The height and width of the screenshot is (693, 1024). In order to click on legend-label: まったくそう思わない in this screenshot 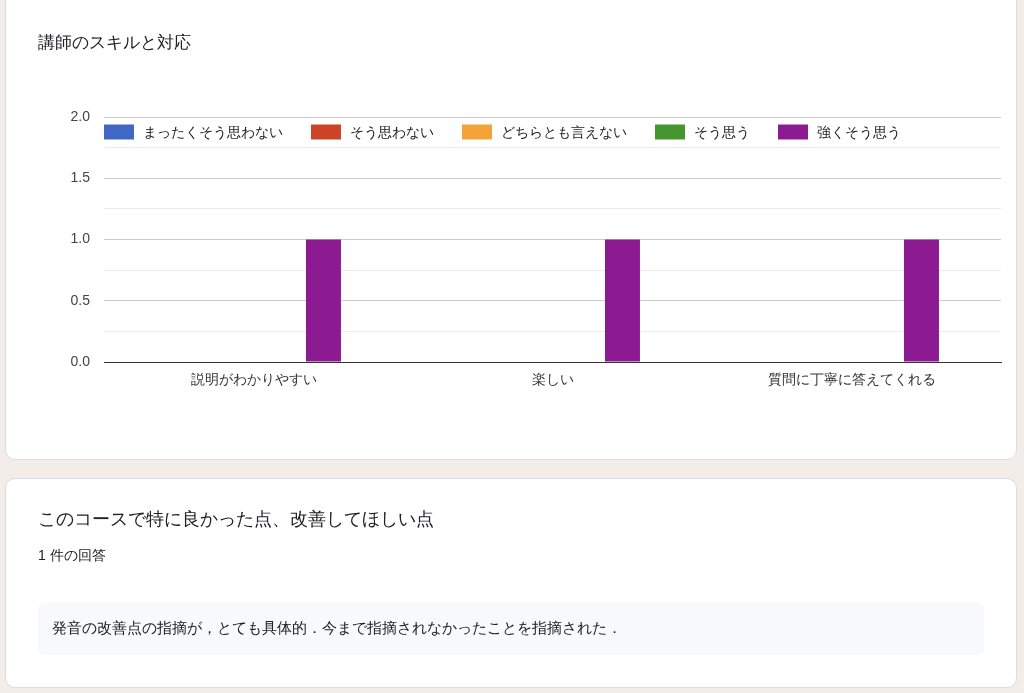, I will do `click(213, 131)`.